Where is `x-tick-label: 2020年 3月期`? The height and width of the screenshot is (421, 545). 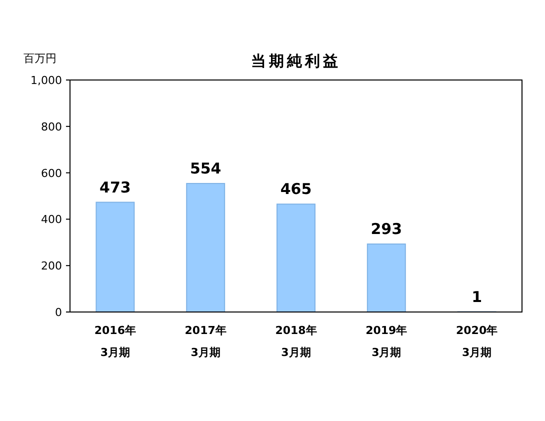
x-tick-label: 2020年 3月期 is located at coordinates (477, 341).